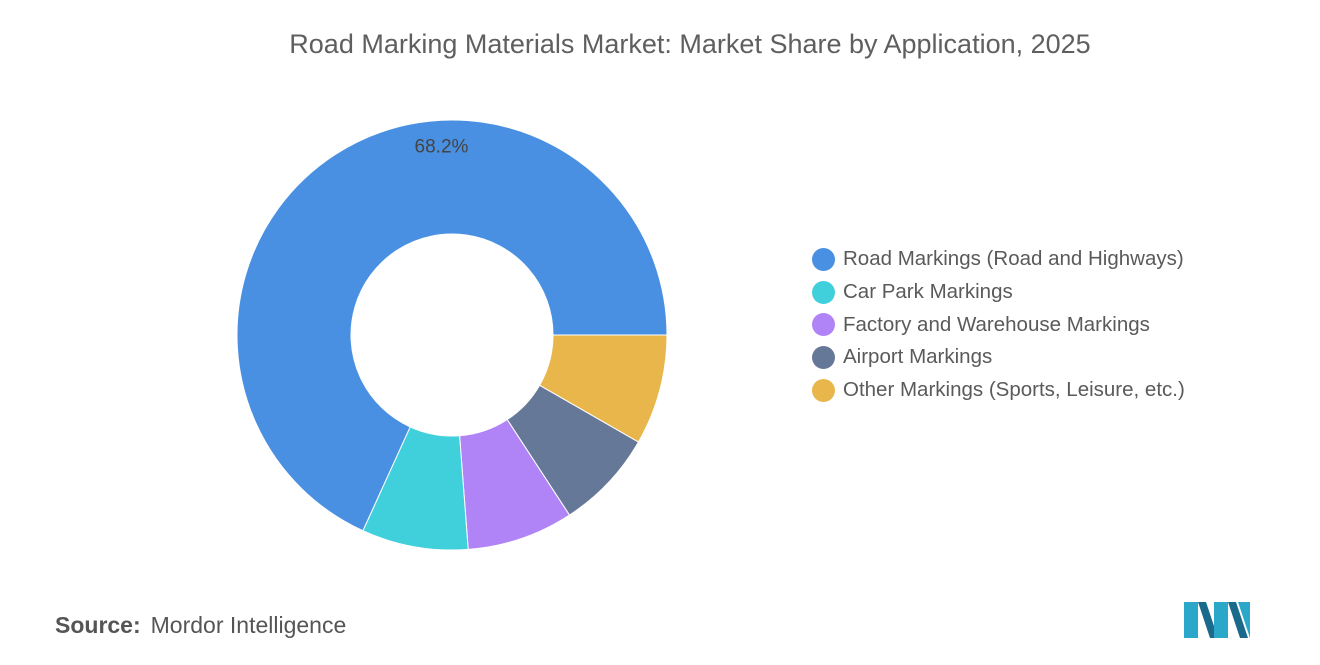  Describe the element at coordinates (998, 357) in the screenshot. I see `legend-item: Airport Markings` at that location.